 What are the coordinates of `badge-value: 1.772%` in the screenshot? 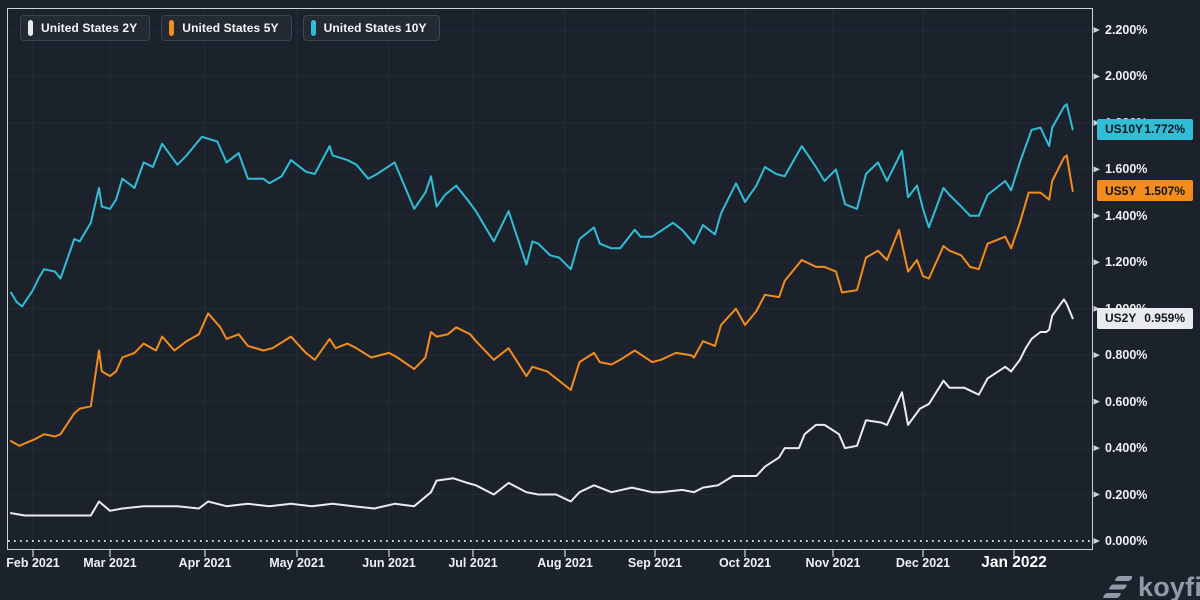 It's located at (1164, 129).